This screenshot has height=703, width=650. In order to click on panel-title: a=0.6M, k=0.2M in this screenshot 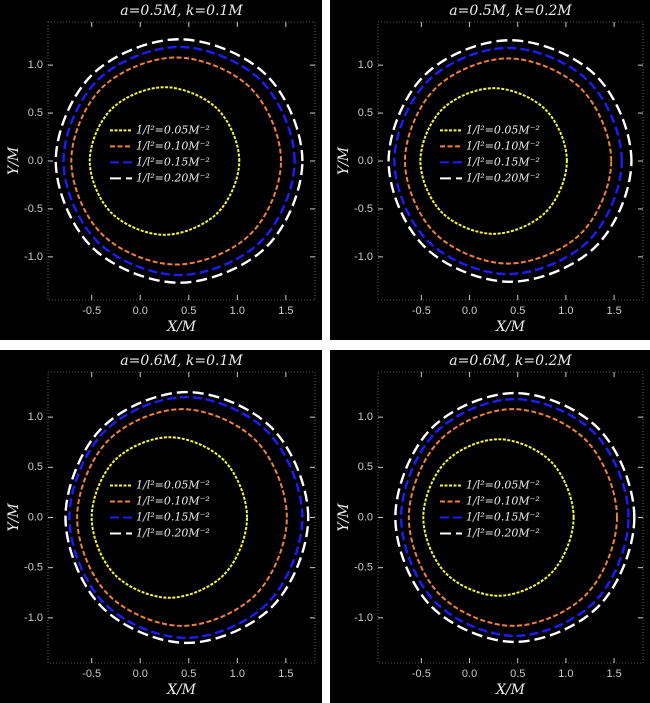, I will do `click(510, 361)`.